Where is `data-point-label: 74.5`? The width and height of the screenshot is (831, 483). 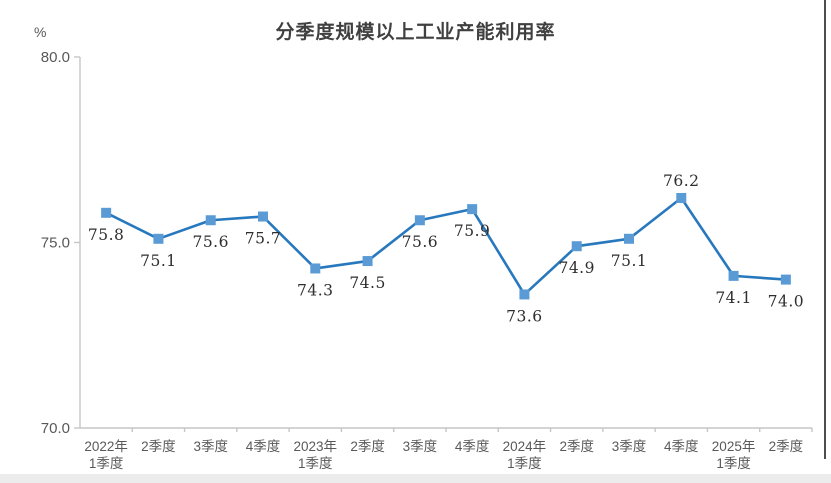
data-point-label: 74.5 is located at coordinates (367, 283).